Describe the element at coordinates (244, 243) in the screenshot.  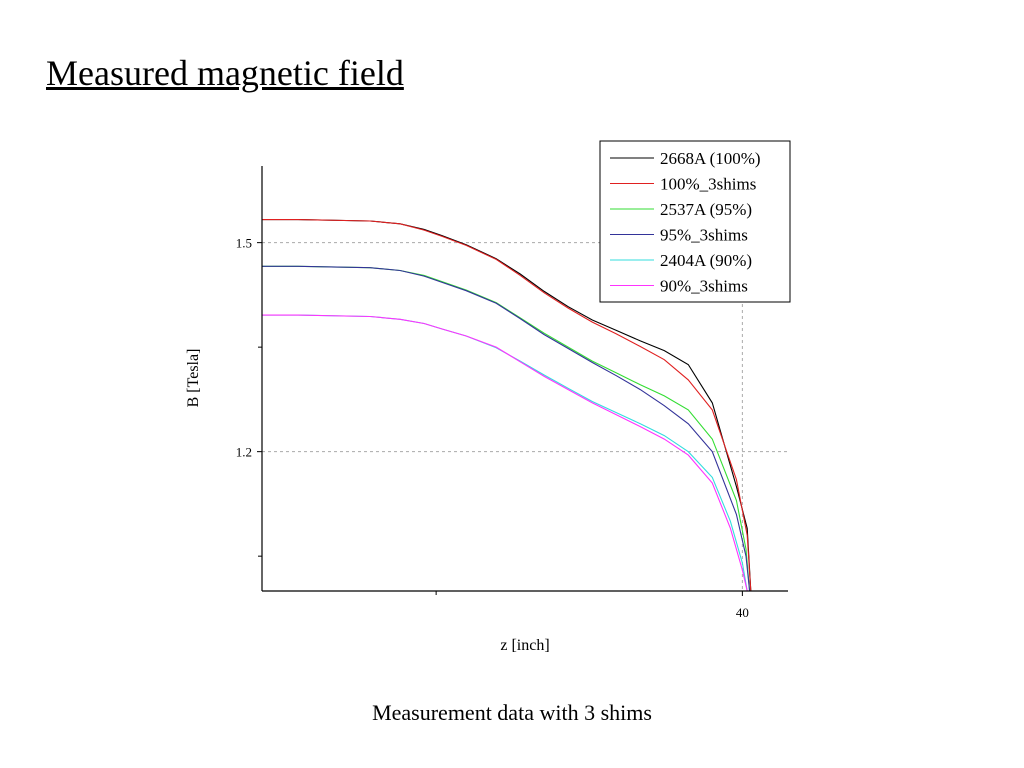
I see `y-tick-label: 1.5` at that location.